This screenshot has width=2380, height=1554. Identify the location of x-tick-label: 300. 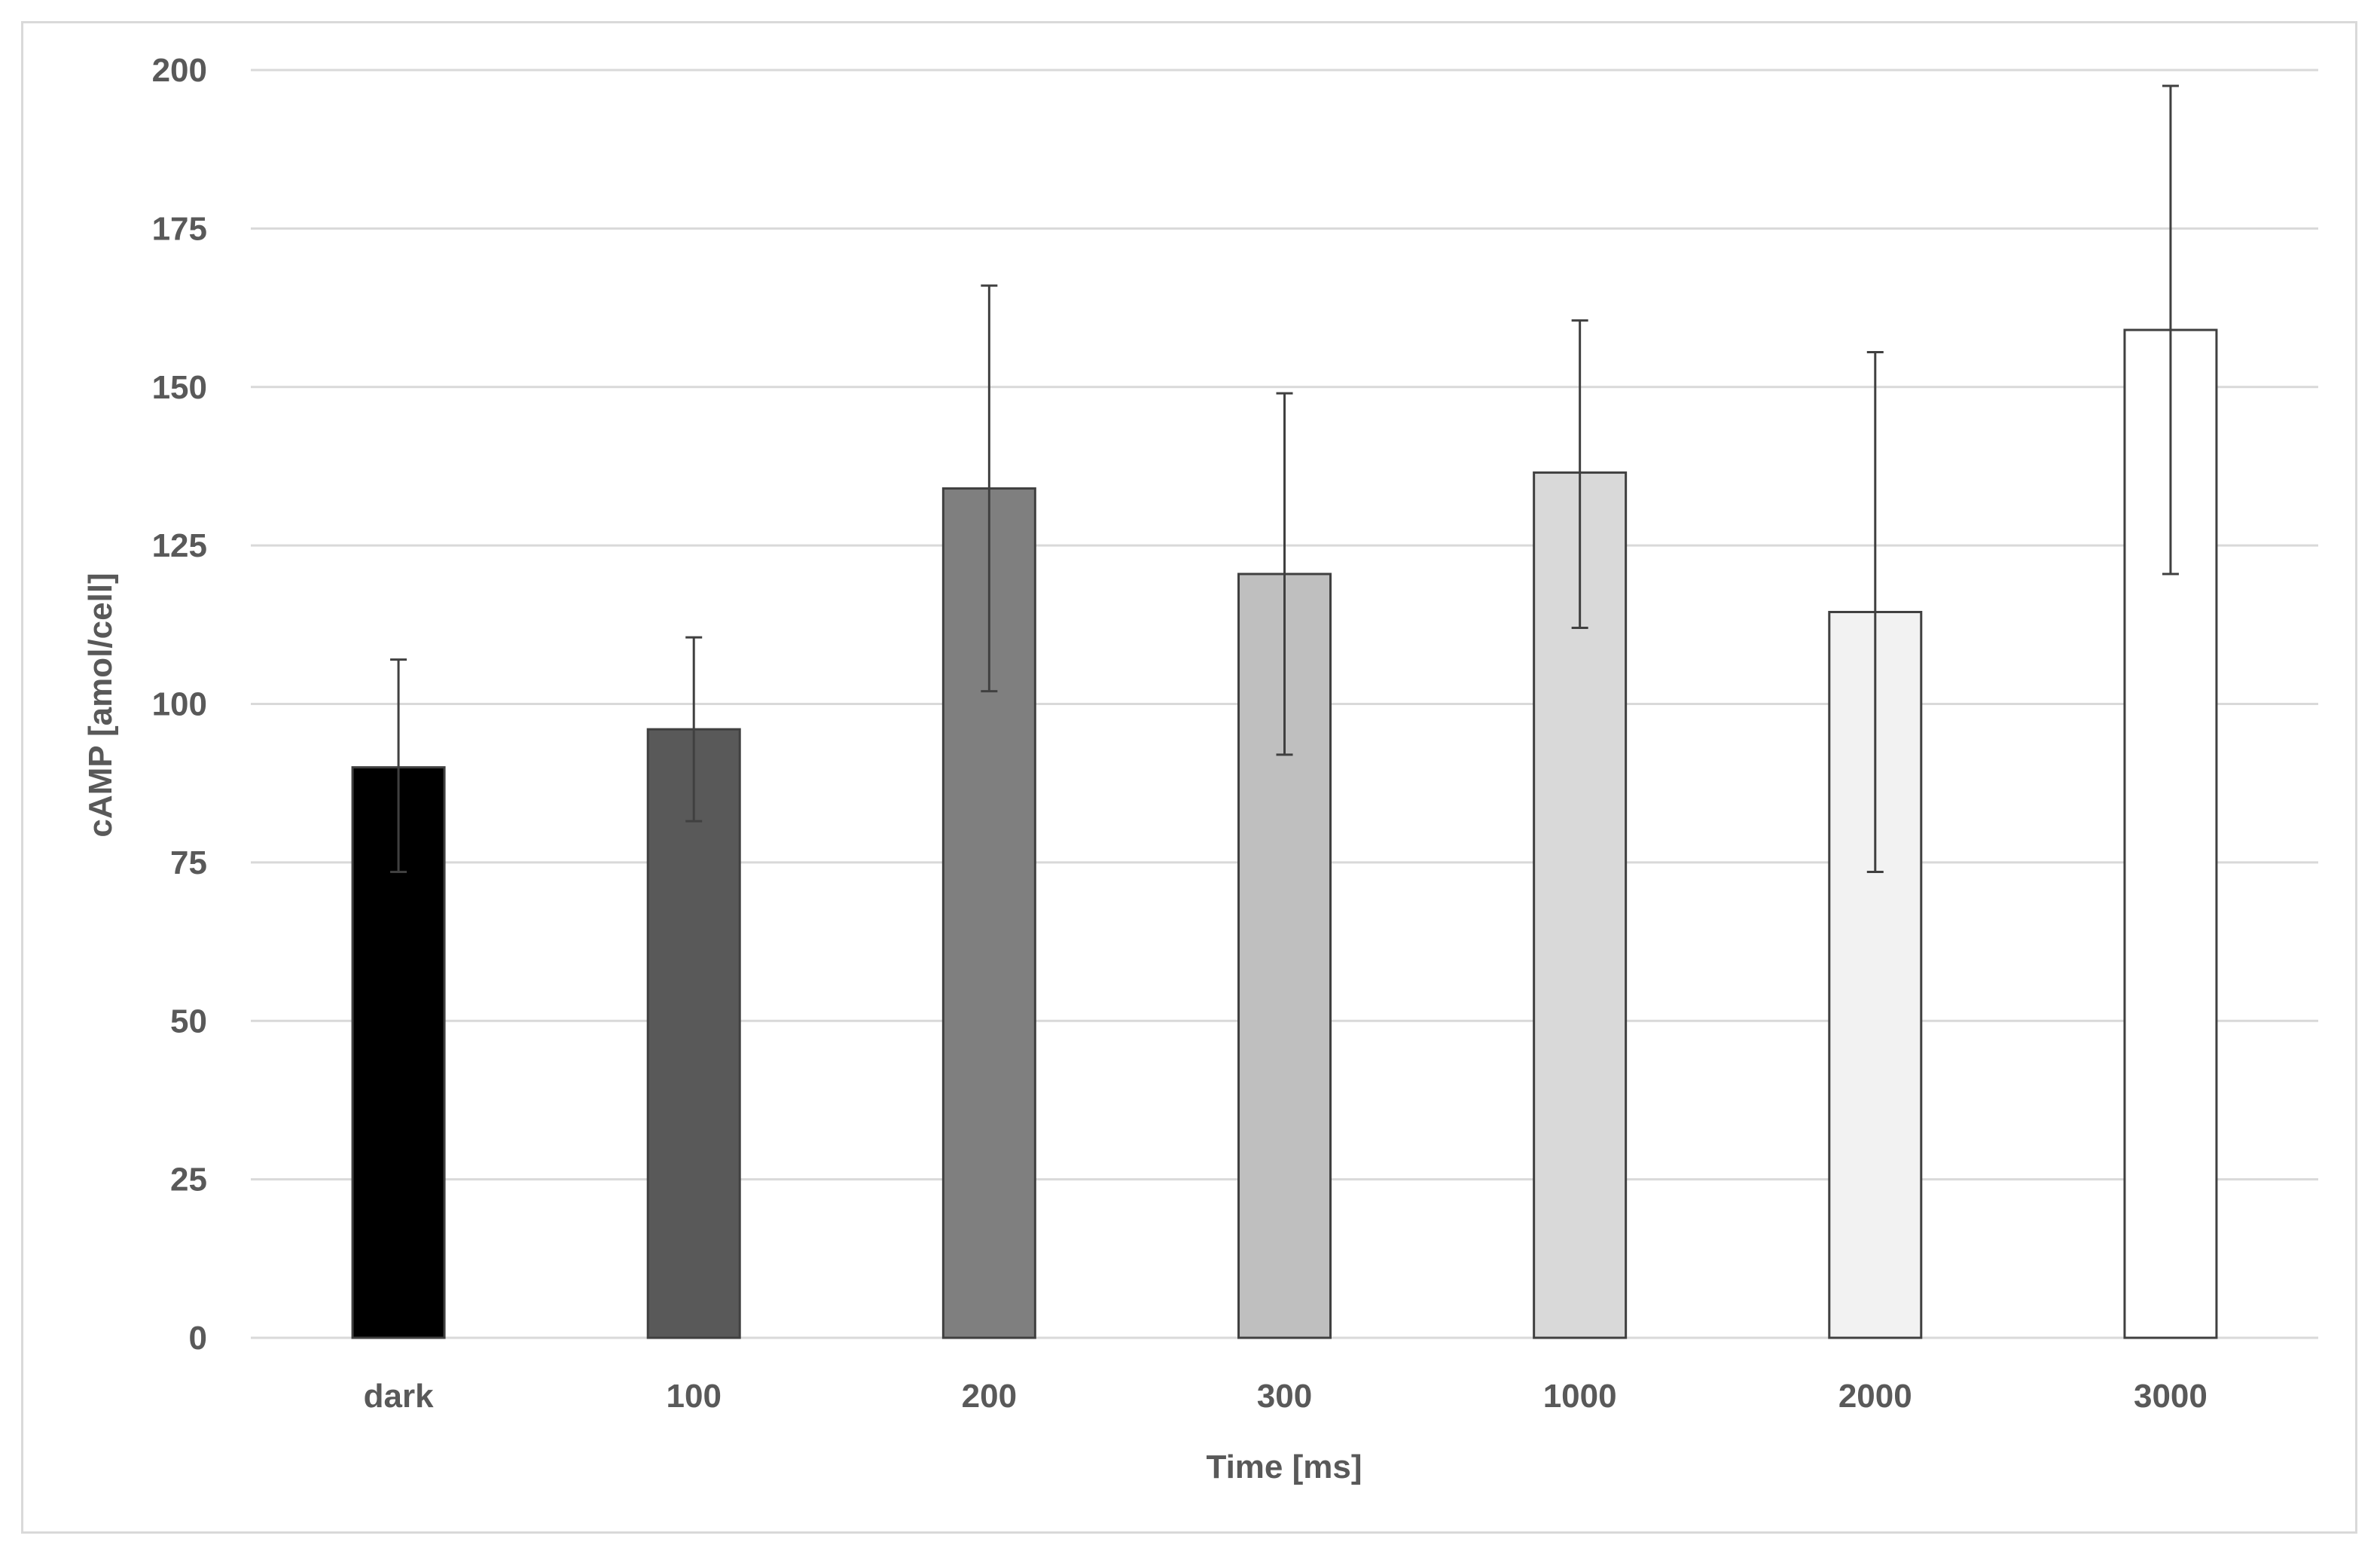
(1284, 1397).